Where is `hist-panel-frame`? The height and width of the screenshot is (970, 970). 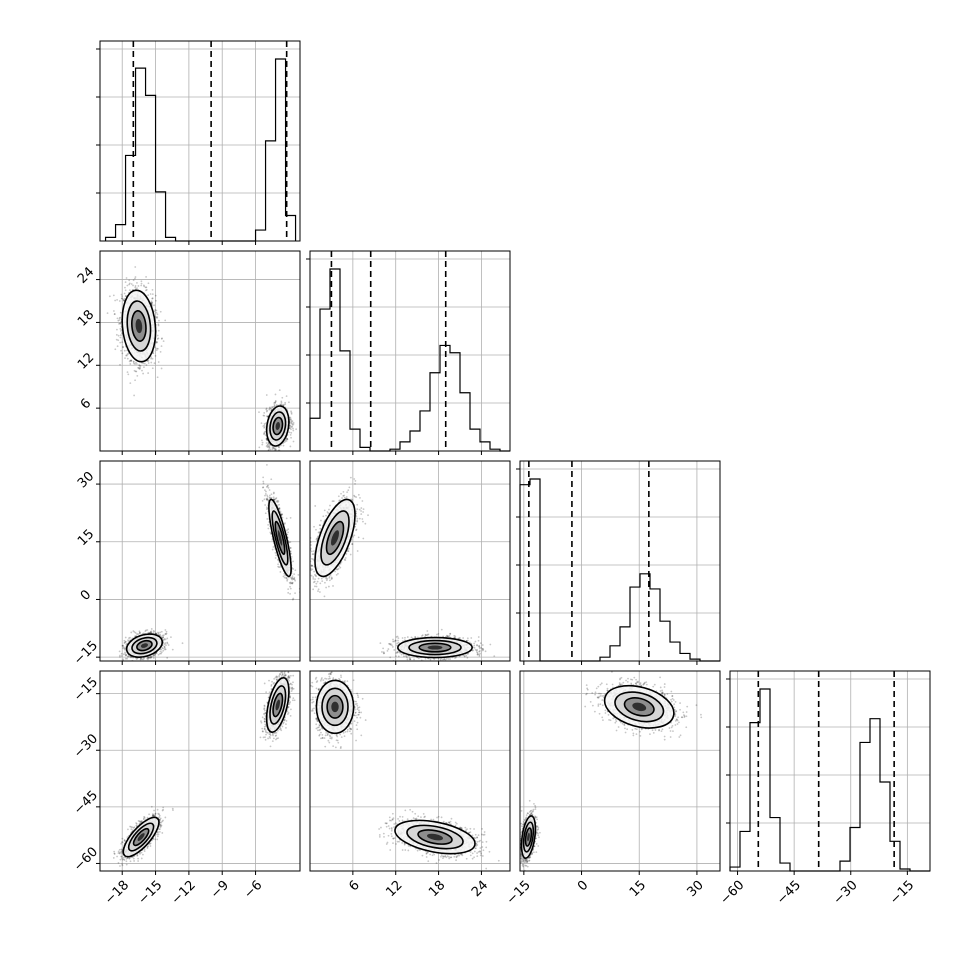
hist-panel-frame is located at coordinates (620, 561).